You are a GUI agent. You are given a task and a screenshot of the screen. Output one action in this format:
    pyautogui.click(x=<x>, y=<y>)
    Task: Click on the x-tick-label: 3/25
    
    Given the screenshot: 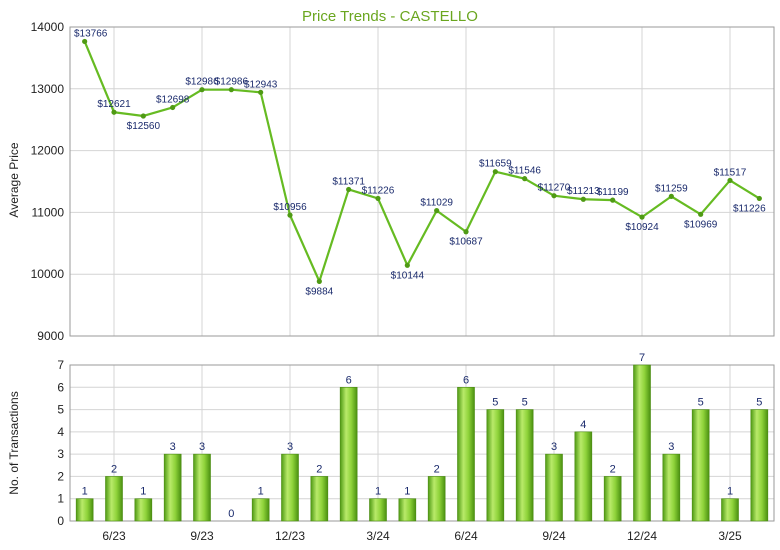 What is the action you would take?
    pyautogui.click(x=730, y=536)
    